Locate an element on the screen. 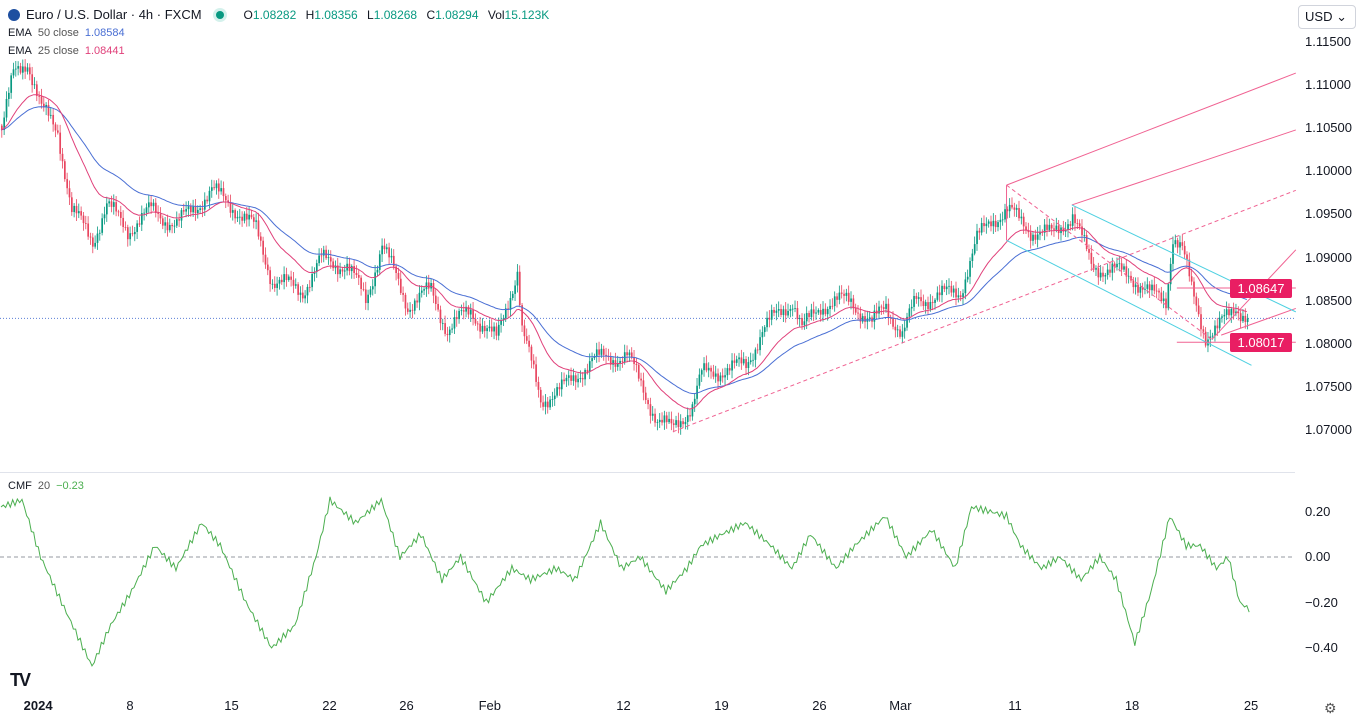  price-level-tag: 1.08017 is located at coordinates (1261, 343).